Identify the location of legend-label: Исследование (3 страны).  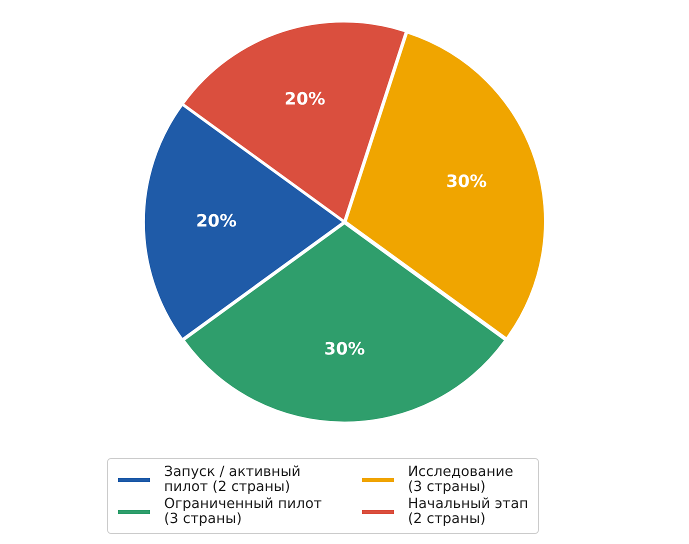
(461, 479).